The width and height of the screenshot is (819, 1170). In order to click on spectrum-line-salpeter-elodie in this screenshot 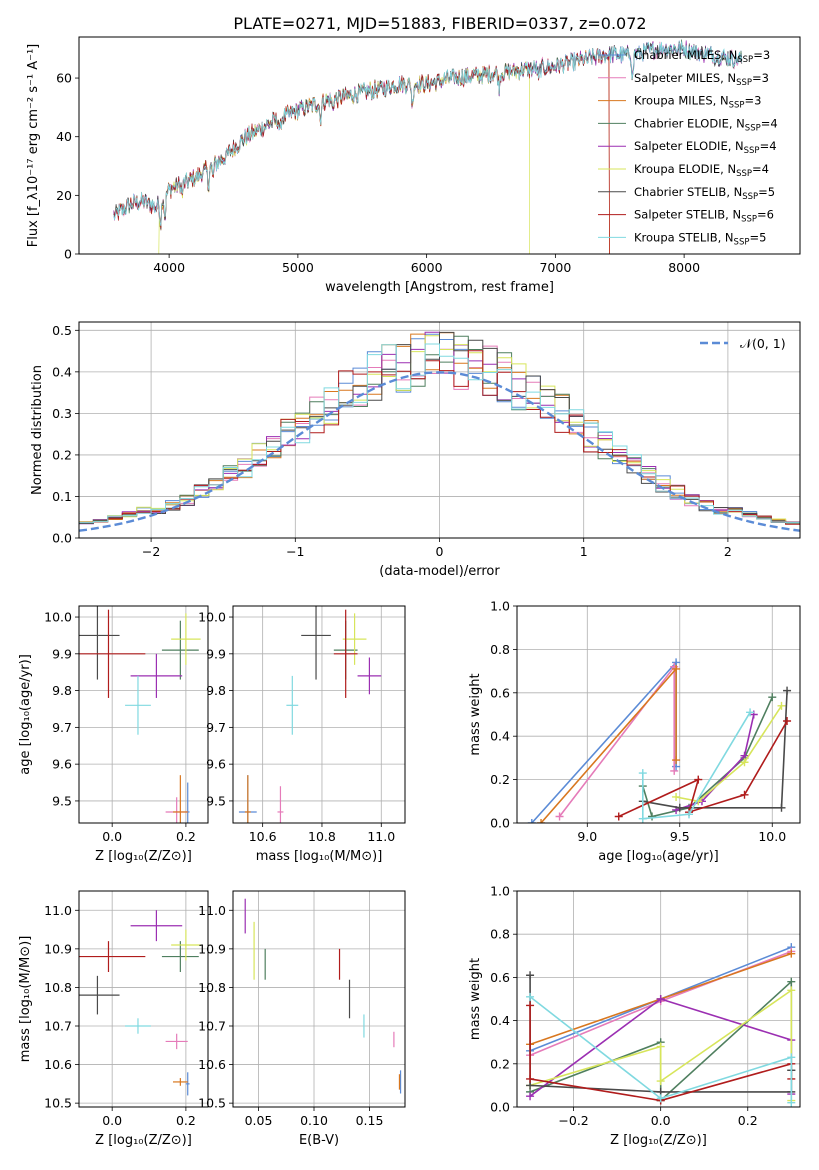, I will do `click(428, 134)`.